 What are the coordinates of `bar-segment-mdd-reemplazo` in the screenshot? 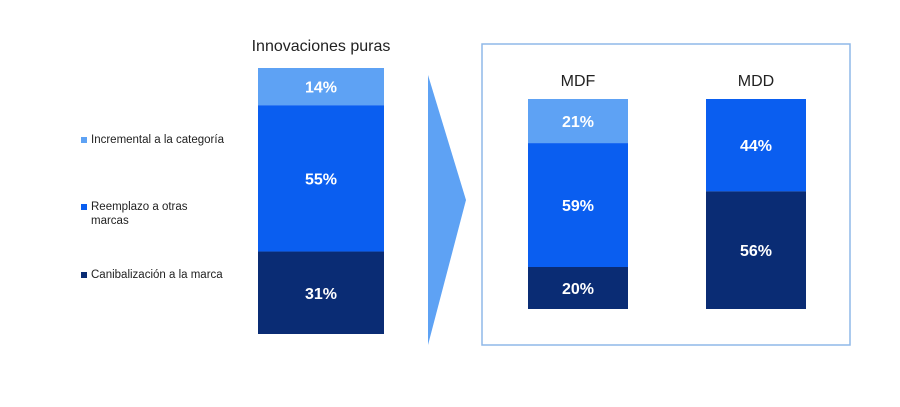 It's located at (756, 145).